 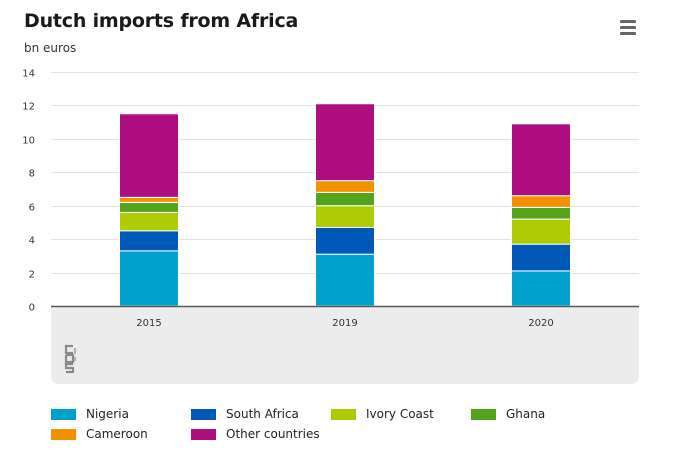 What do you see at coordinates (70, 359) in the screenshot?
I see `cbs-logo-icon` at bounding box center [70, 359].